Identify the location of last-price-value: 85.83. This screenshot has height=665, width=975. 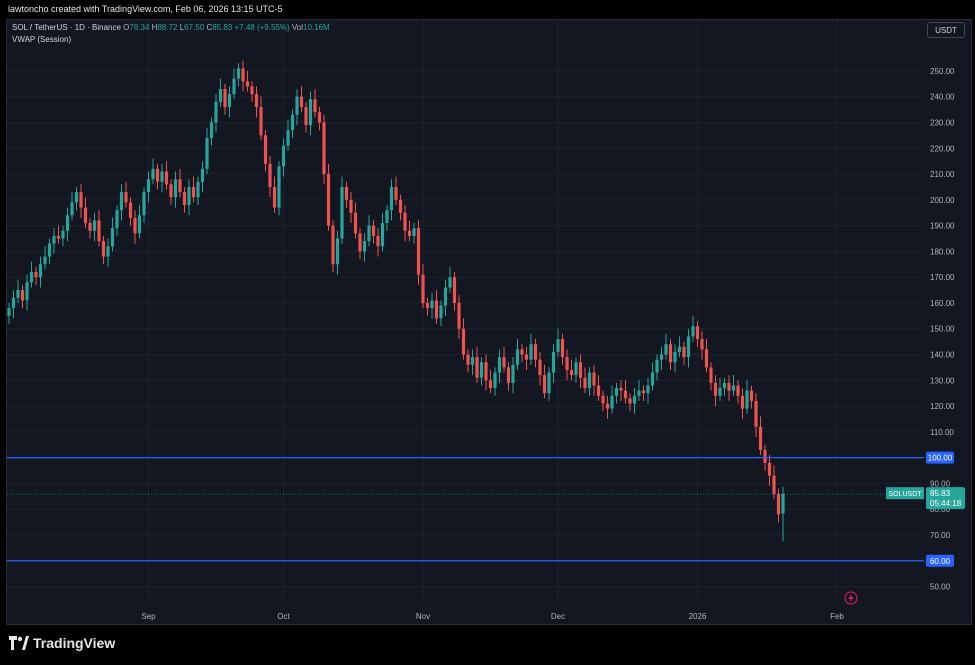
(940, 493).